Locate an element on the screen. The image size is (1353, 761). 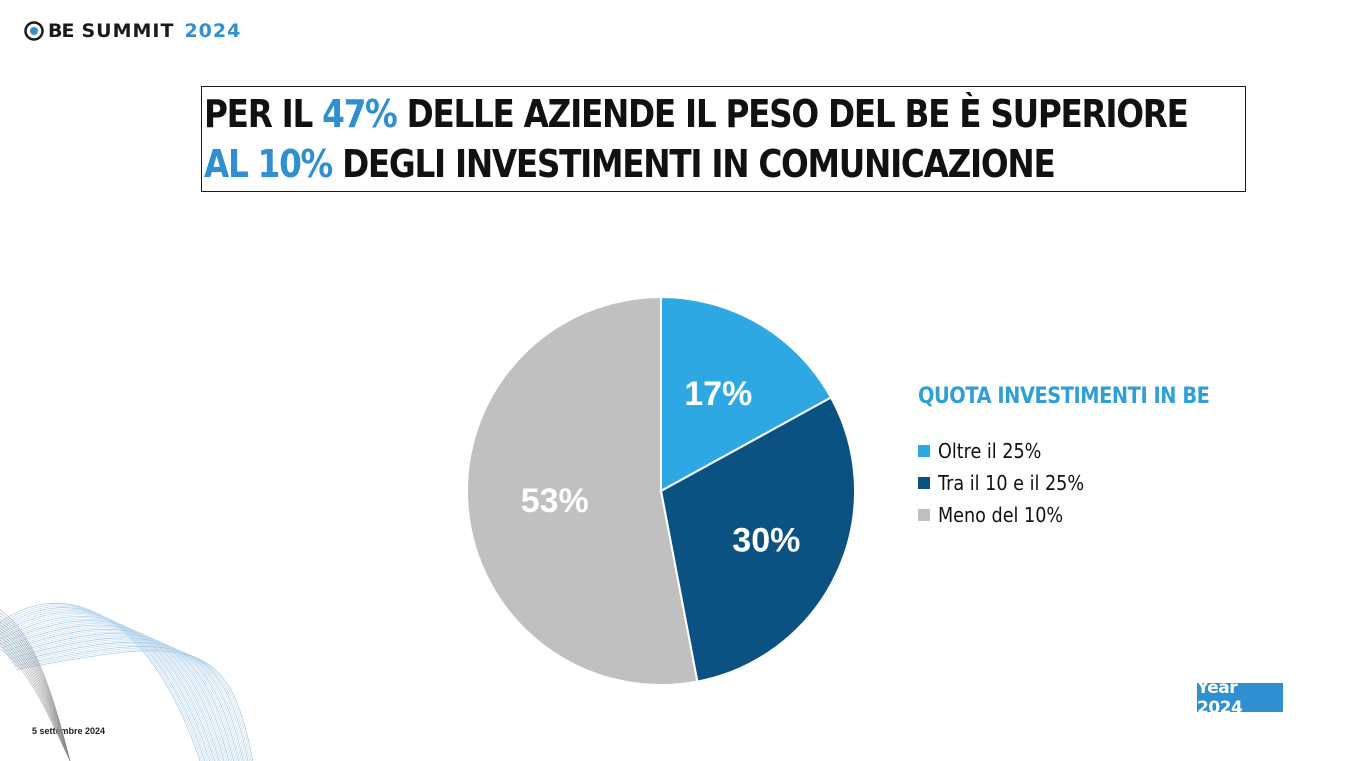
data-label-17: 17% is located at coordinates (718, 394).